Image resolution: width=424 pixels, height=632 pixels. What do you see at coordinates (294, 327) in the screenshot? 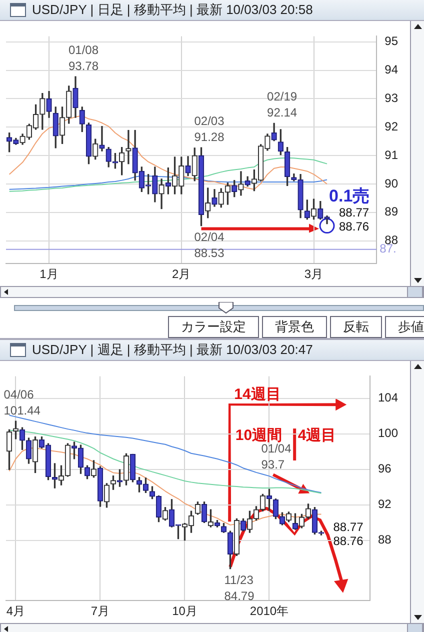
I see `text: 背景色` at bounding box center [294, 327].